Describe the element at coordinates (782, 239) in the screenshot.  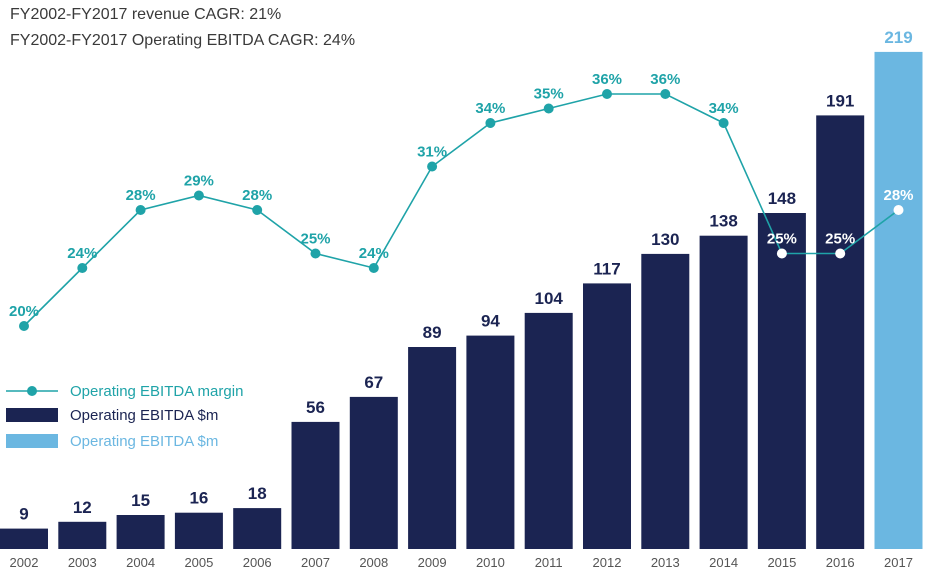
I see `margin-label-2015: 25%` at that location.